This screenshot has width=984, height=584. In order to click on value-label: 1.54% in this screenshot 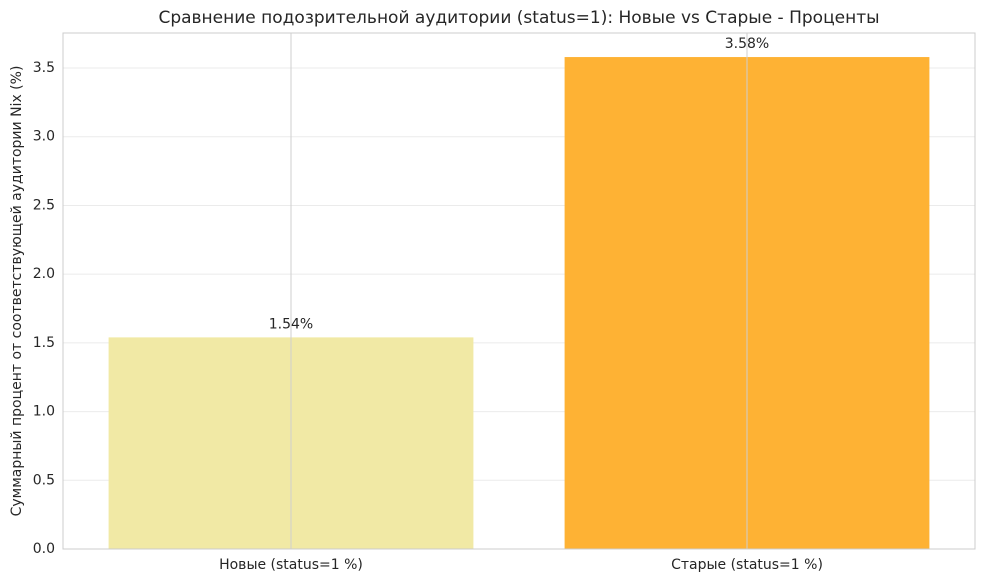, I will do `click(291, 324)`.